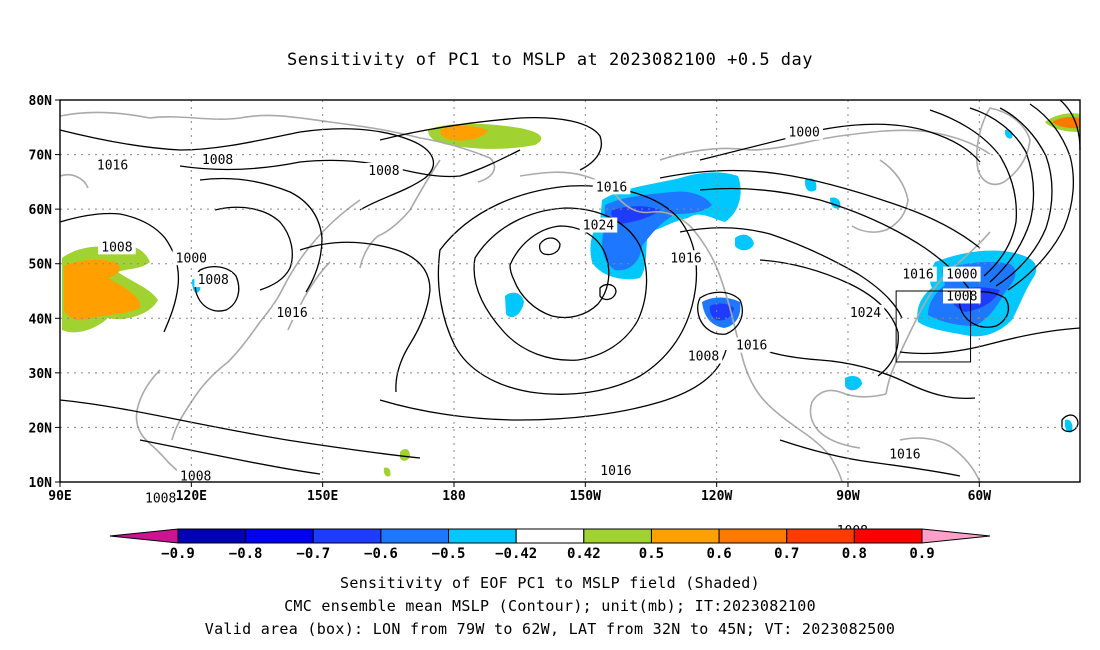 The width and height of the screenshot is (1100, 650). What do you see at coordinates (381, 554) in the screenshot?
I see `colorbar-label: −0.6` at bounding box center [381, 554].